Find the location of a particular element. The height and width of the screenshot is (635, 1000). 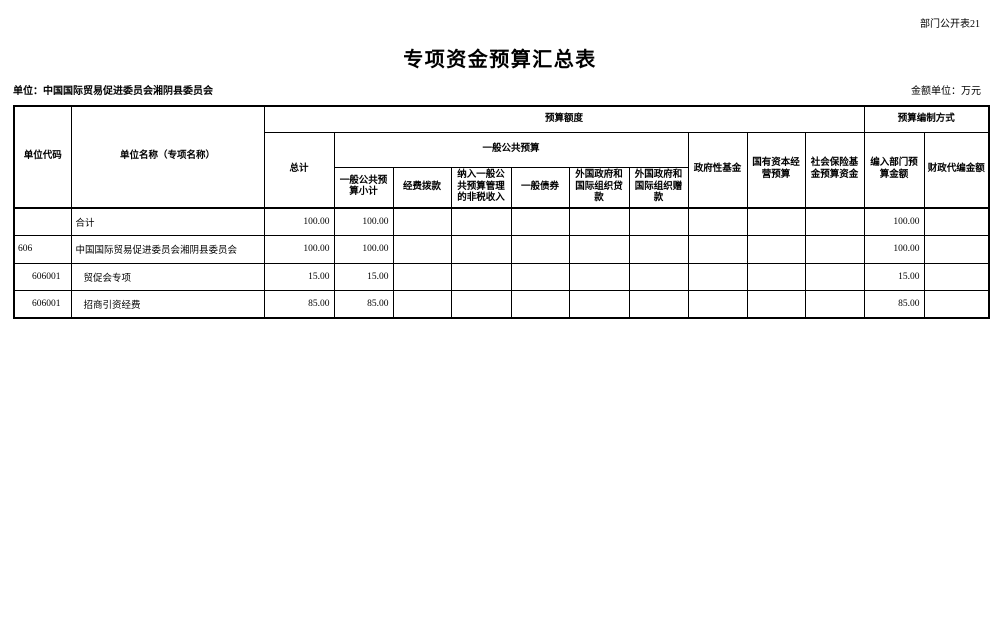

cell-gpb-subtotal: 85.00 is located at coordinates (363, 304).